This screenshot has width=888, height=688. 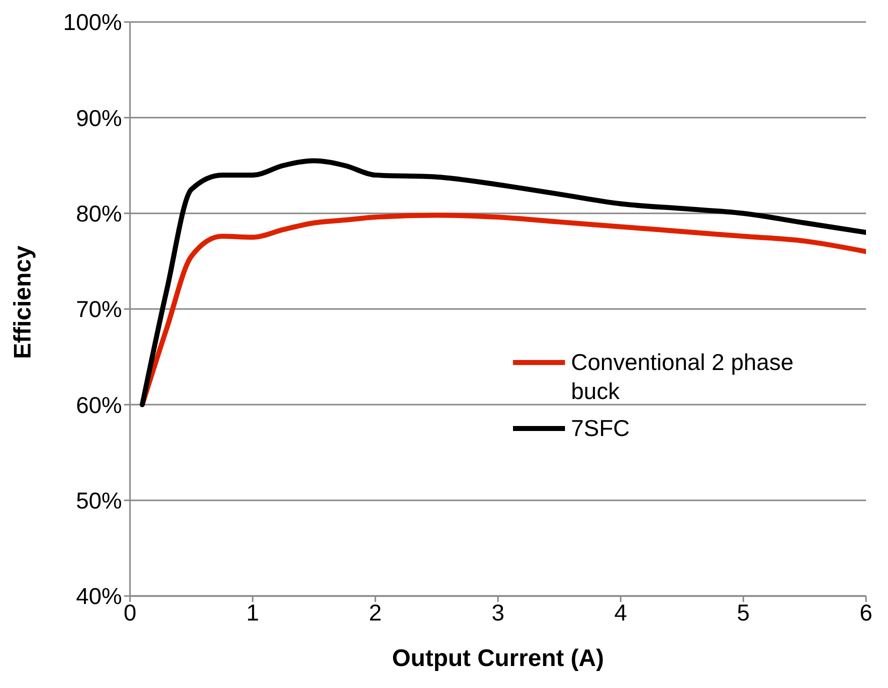 I want to click on legend-label: 7SFC, so click(x=601, y=428).